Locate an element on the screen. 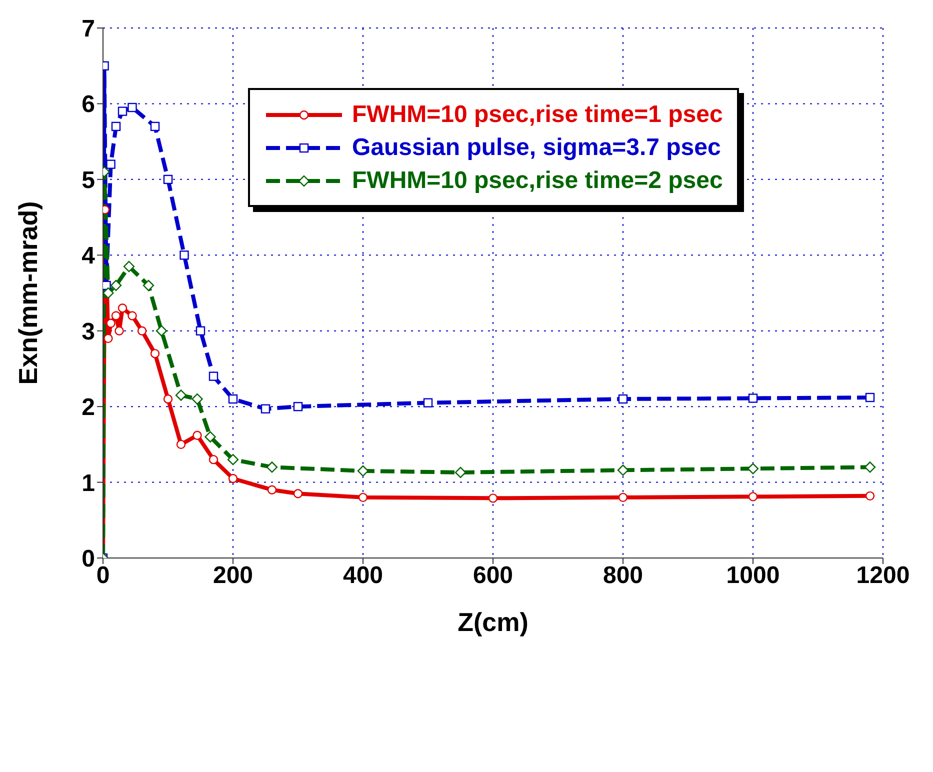 The width and height of the screenshot is (933, 772). x-tick-label: 800 is located at coordinates (623, 576).